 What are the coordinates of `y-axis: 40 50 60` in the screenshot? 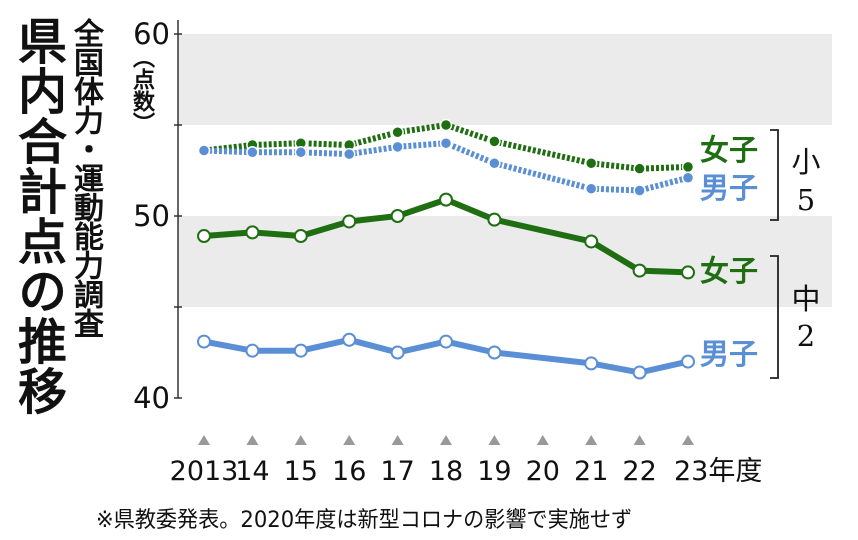 It's located at (157, 216).